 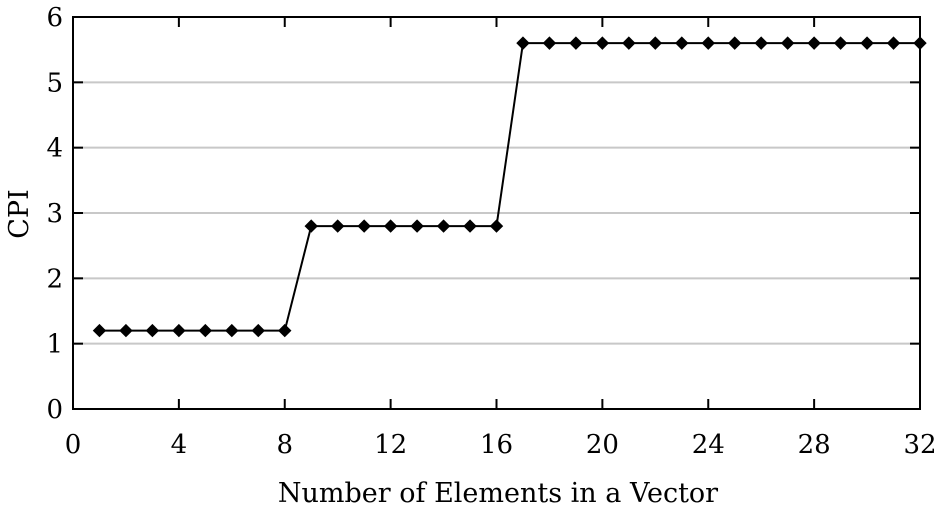 I want to click on y-tick-label: 0, so click(x=54, y=410).